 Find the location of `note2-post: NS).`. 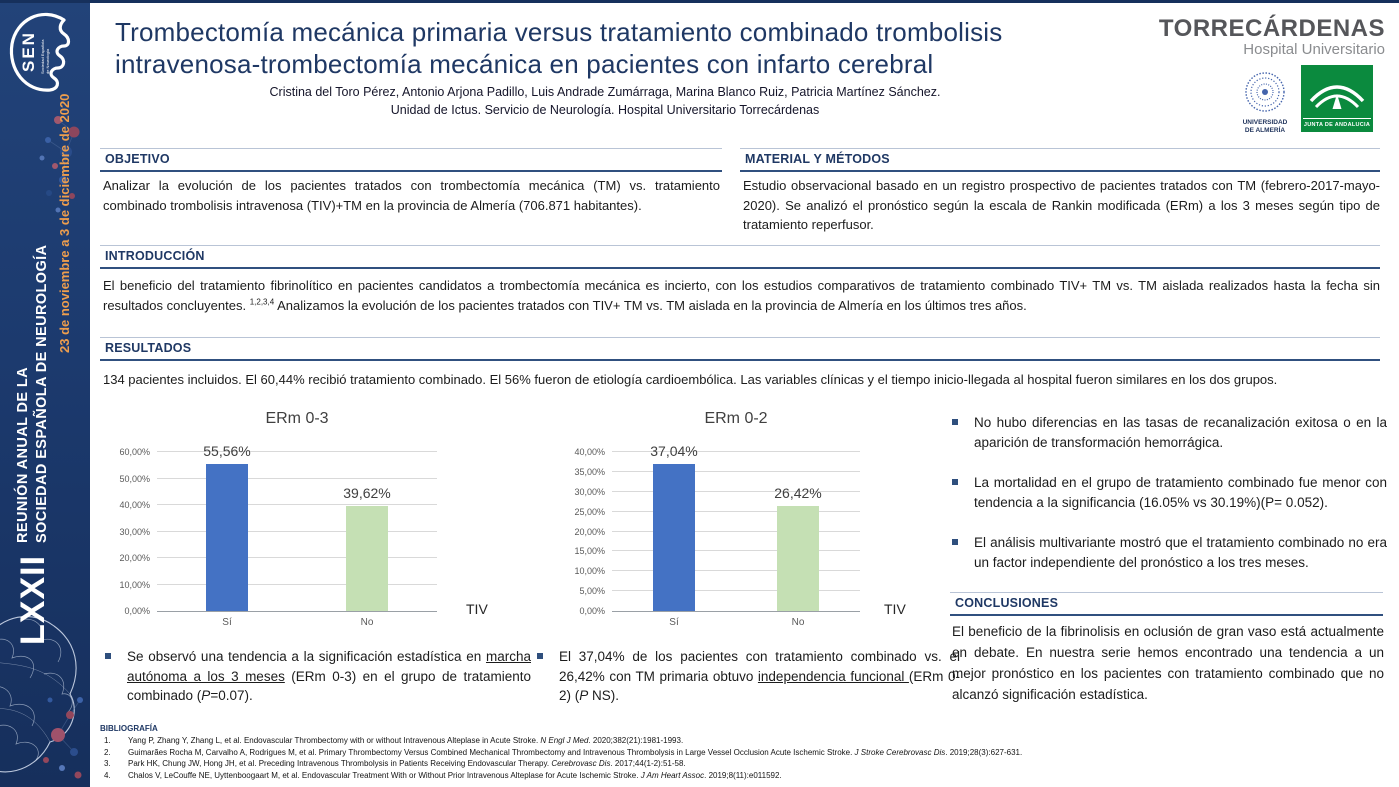

note2-post: NS). is located at coordinates (604, 696).